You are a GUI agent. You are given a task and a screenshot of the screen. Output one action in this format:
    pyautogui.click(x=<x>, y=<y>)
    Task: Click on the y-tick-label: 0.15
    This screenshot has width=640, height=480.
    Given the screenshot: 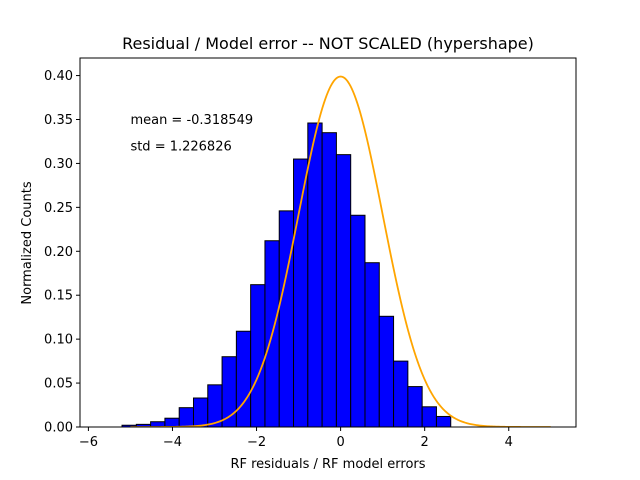 What is the action you would take?
    pyautogui.click(x=58, y=296)
    